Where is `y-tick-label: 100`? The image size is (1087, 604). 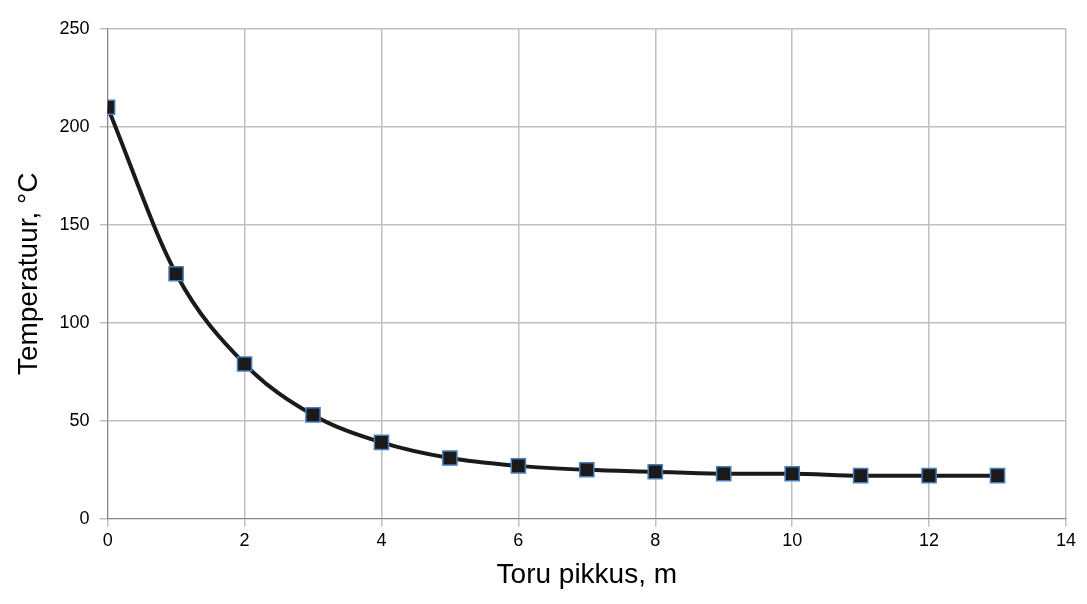 y-tick-label: 100 is located at coordinates (74, 321).